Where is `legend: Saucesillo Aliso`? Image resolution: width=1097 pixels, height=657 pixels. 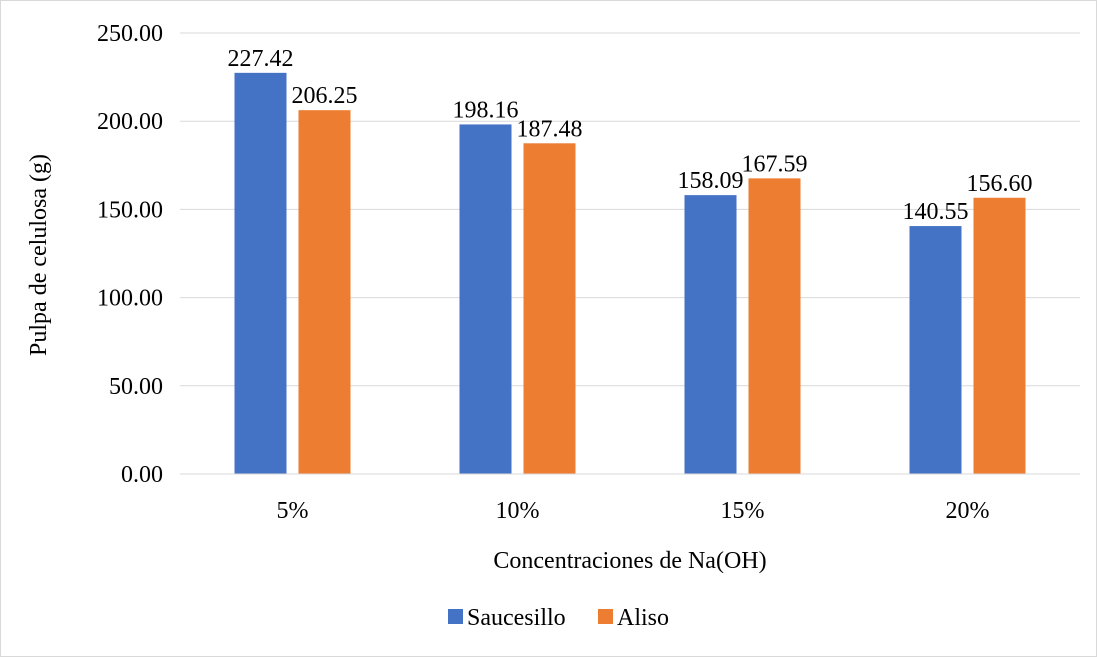
legend: Saucesillo Aliso is located at coordinates (558, 618).